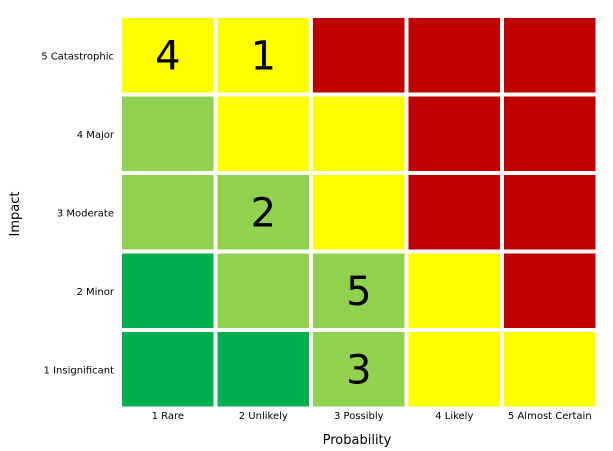 The image size is (613, 451). What do you see at coordinates (263, 416) in the screenshot?
I see `x-tick-label: 2 Unlikely` at bounding box center [263, 416].